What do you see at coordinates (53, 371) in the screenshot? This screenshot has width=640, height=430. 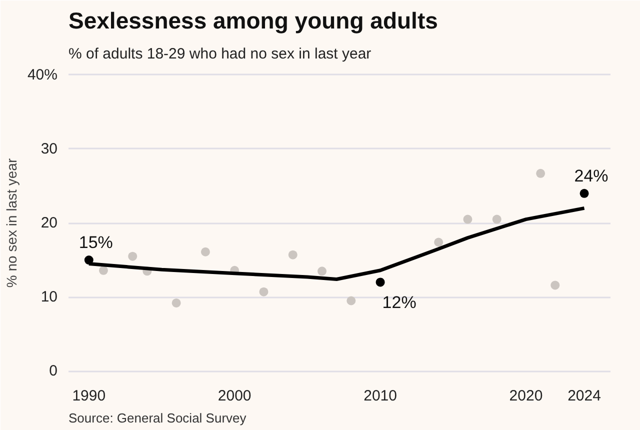 I see `y-tick-label: 0` at bounding box center [53, 371].